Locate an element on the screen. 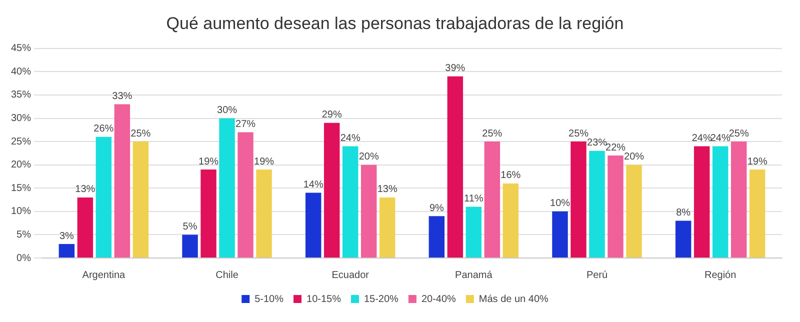 Image resolution: width=800 pixels, height=322 pixels. y-tick-label: 5% is located at coordinates (24, 234).